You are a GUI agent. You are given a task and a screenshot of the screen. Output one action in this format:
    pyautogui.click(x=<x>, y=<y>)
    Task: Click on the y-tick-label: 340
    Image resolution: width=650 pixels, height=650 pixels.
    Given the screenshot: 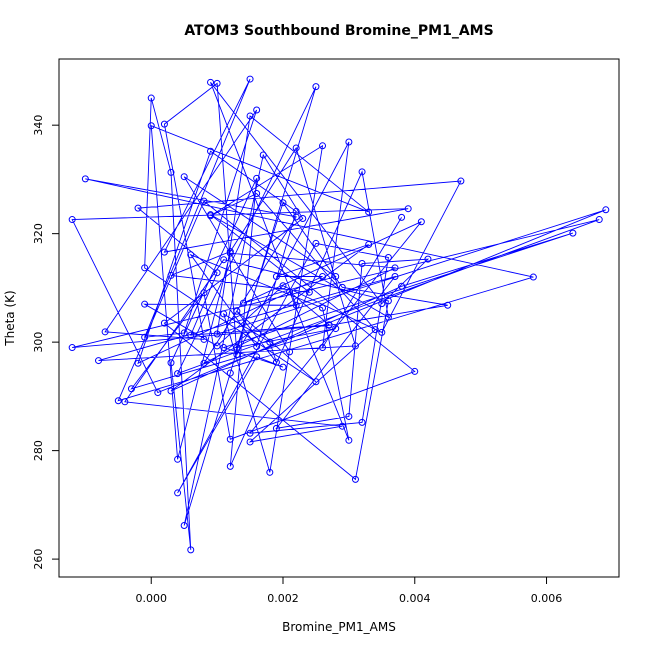 What is the action you would take?
    pyautogui.click(x=38, y=125)
    